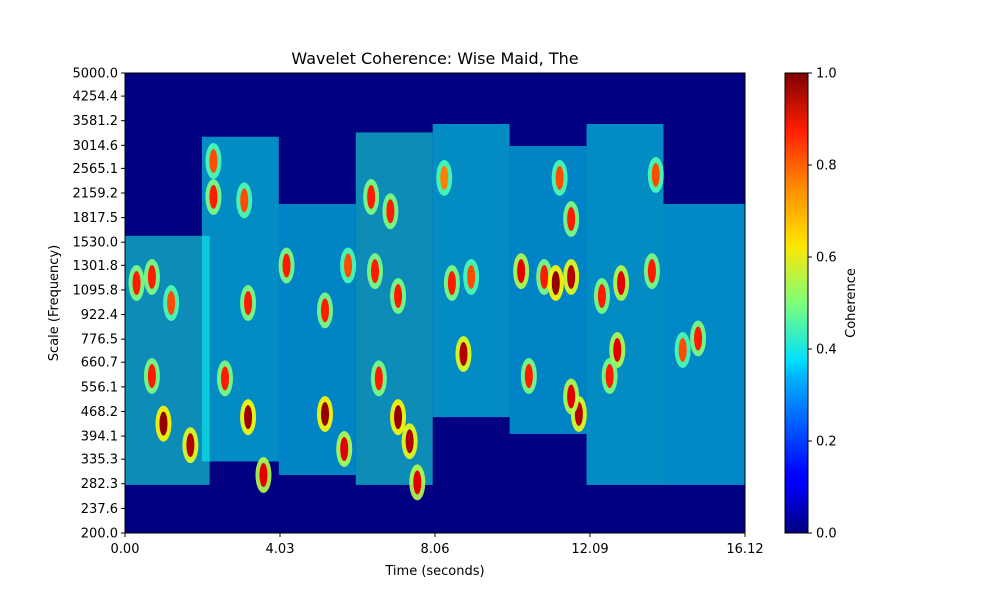  What do you see at coordinates (125, 549) in the screenshot?
I see `x-tick-label-0: 0.00` at bounding box center [125, 549].